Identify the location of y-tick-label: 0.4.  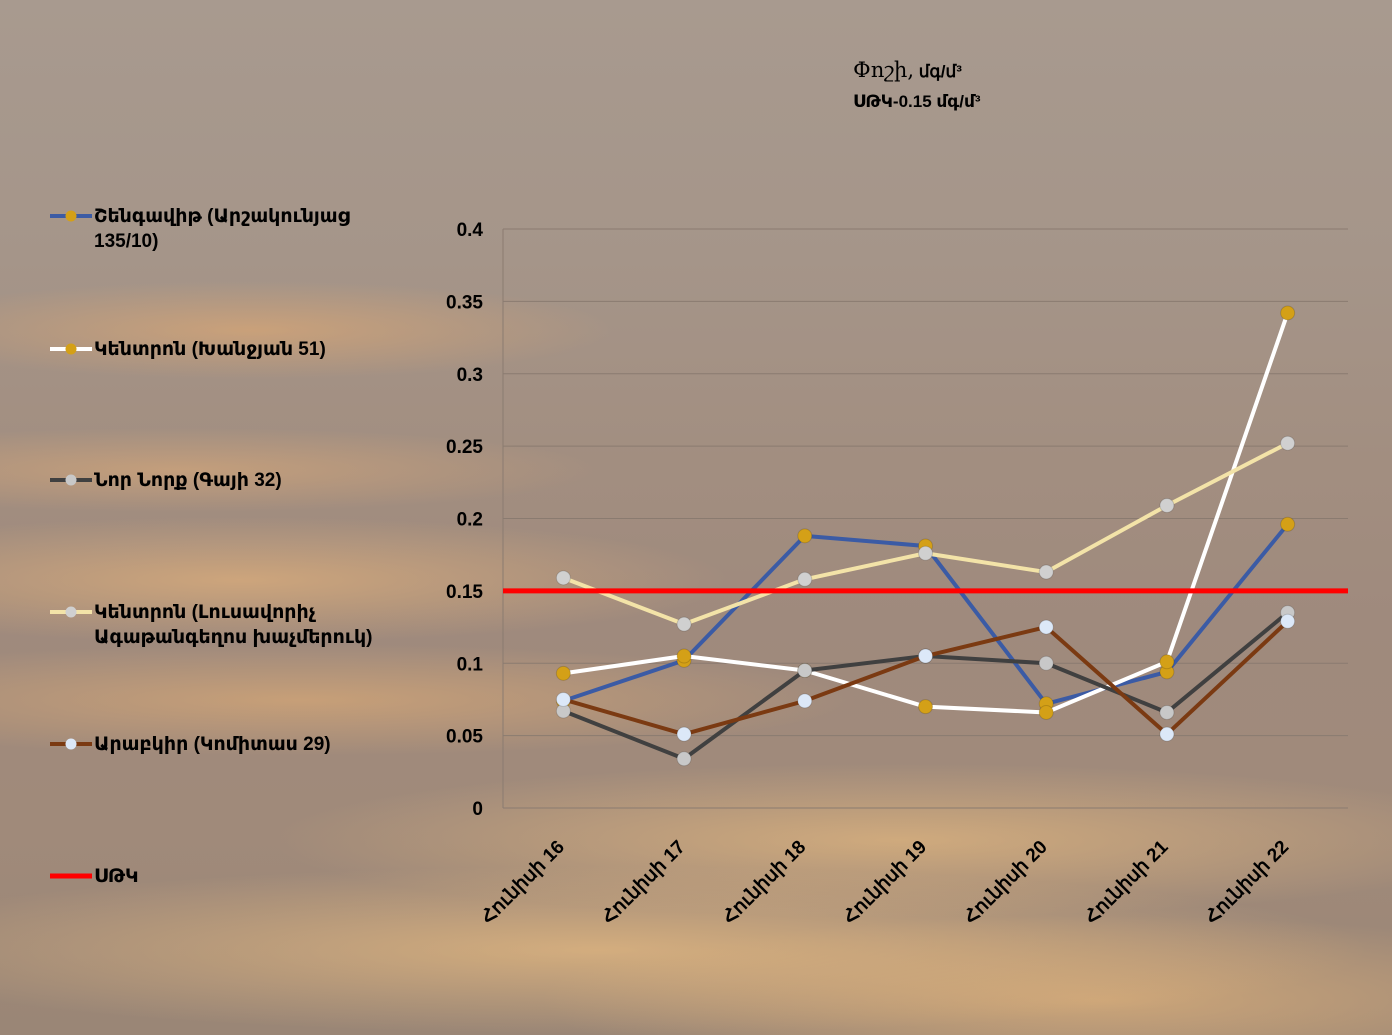
(470, 230).